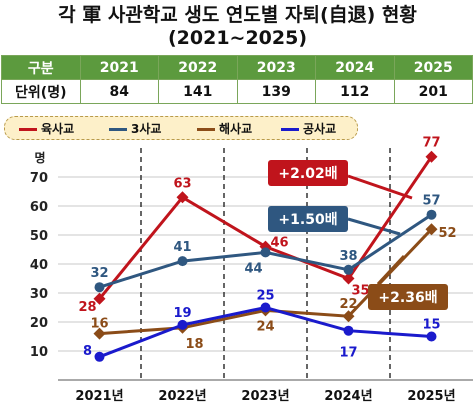  Describe the element at coordinates (276, 91) in the screenshot. I see `summary-total-2023: 139` at that location.